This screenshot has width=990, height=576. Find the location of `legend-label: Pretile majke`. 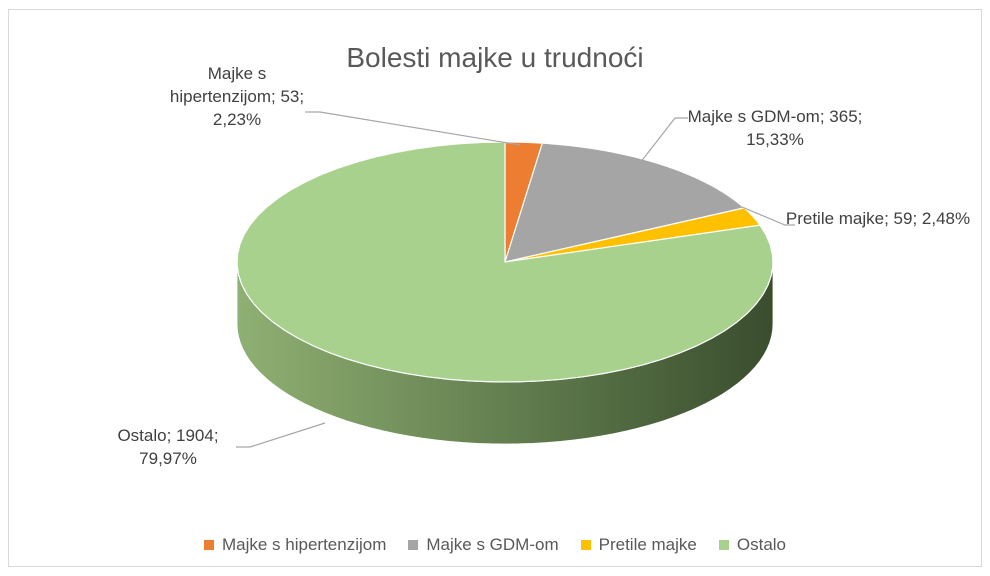

legend-label: Pretile majke is located at coordinates (647, 544).